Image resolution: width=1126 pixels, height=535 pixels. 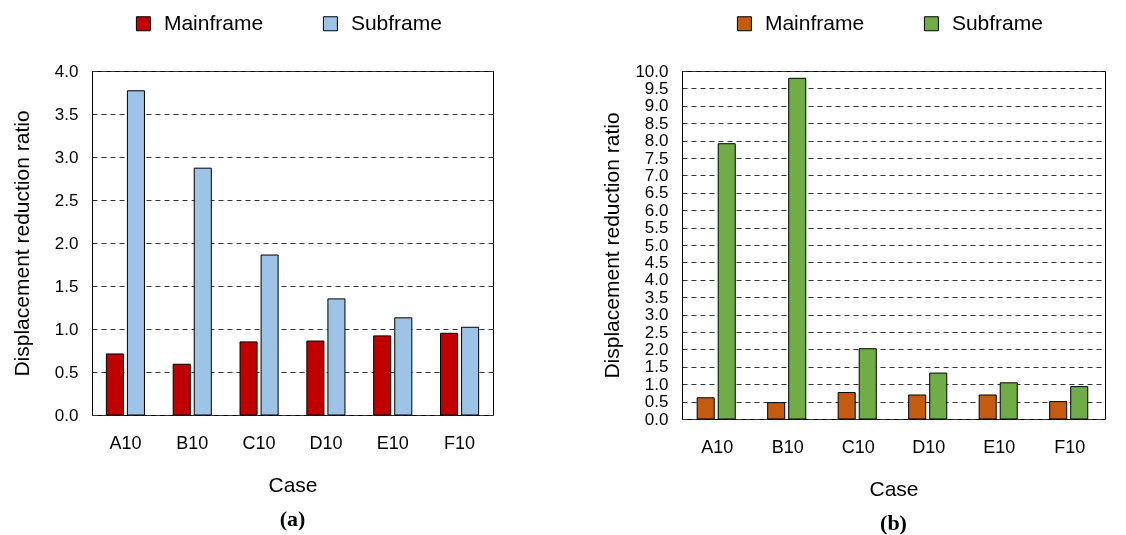 I want to click on text: (b), so click(x=893, y=522).